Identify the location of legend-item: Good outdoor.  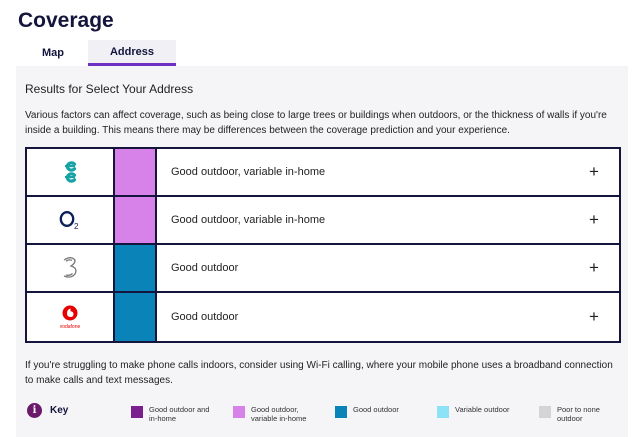
(378, 411).